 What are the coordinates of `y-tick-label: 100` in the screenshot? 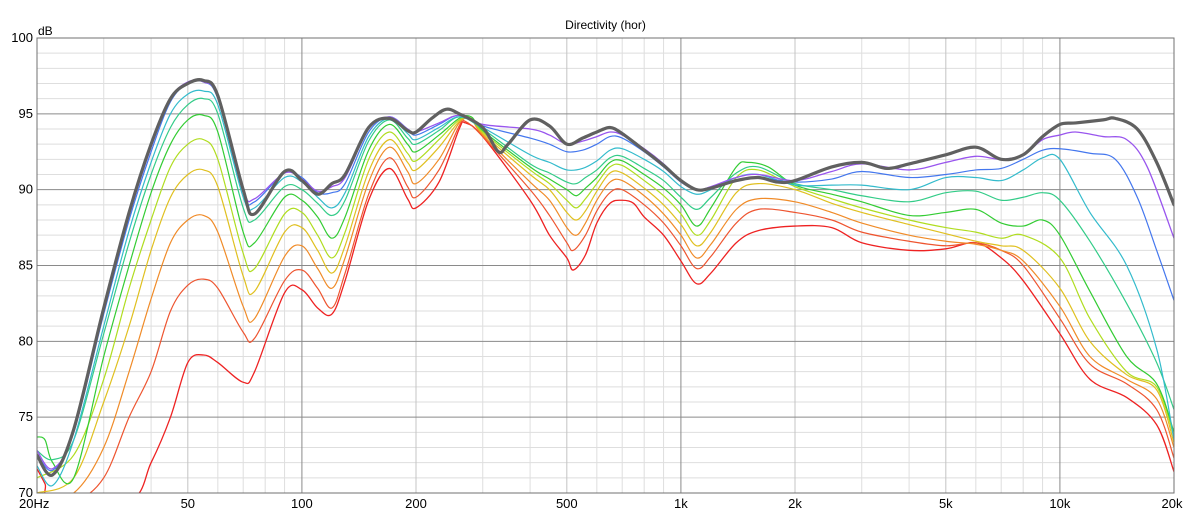 It's located at (22, 37).